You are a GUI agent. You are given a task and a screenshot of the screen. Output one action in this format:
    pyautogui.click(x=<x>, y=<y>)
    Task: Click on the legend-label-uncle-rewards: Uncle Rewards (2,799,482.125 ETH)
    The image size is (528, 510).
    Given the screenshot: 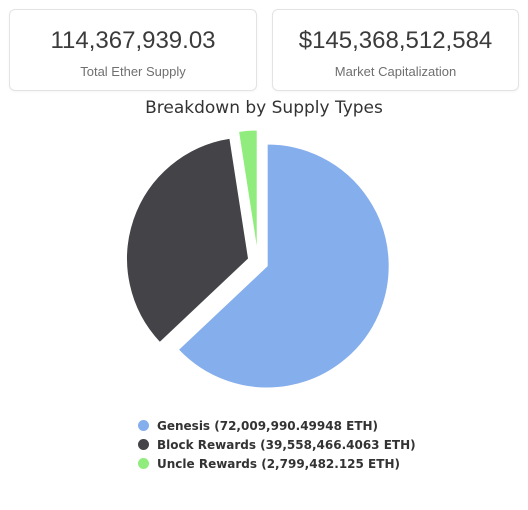 What is the action you would take?
    pyautogui.click(x=278, y=463)
    